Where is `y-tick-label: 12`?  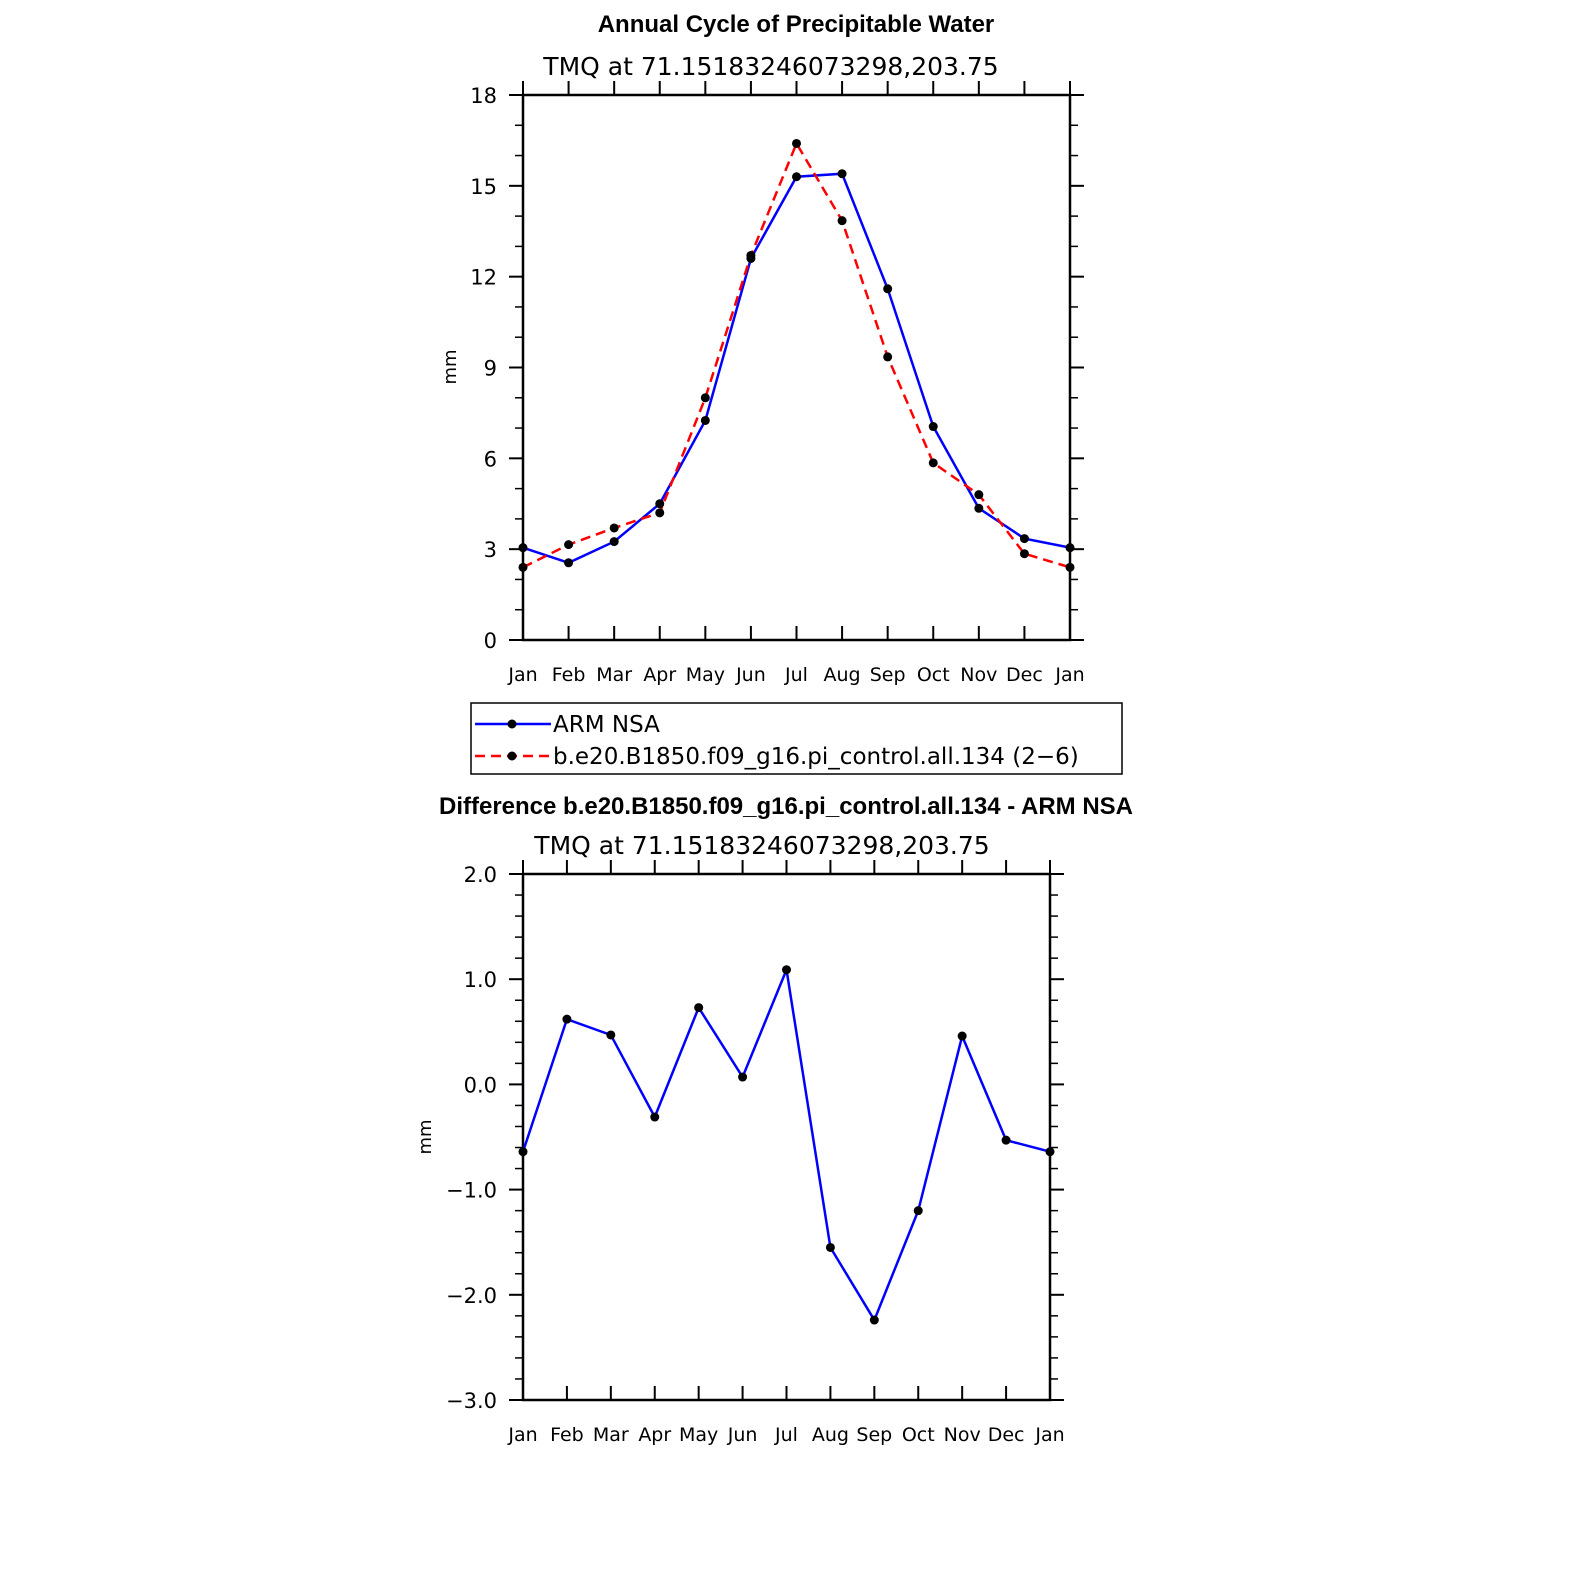 y-tick-label: 12 is located at coordinates (483, 278).